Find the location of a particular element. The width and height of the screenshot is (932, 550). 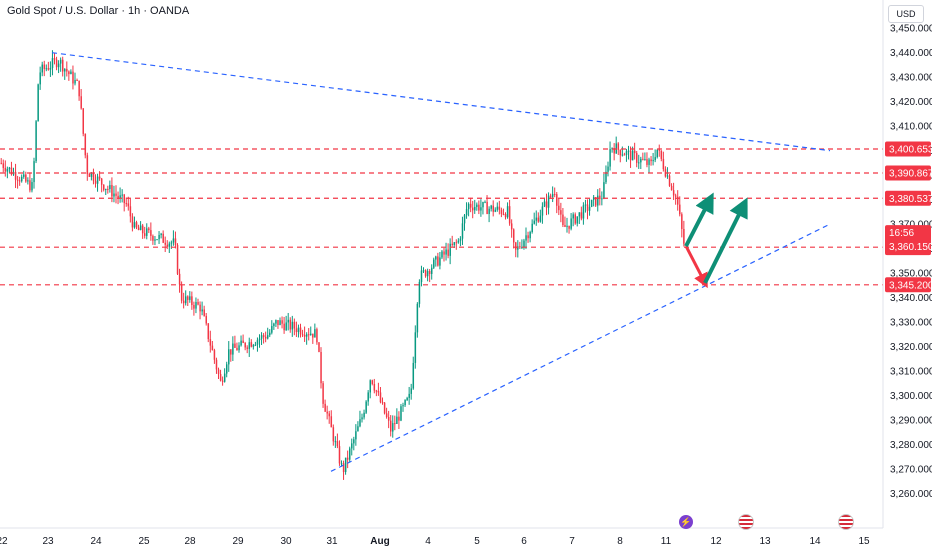

currency-button: USD is located at coordinates (906, 14).